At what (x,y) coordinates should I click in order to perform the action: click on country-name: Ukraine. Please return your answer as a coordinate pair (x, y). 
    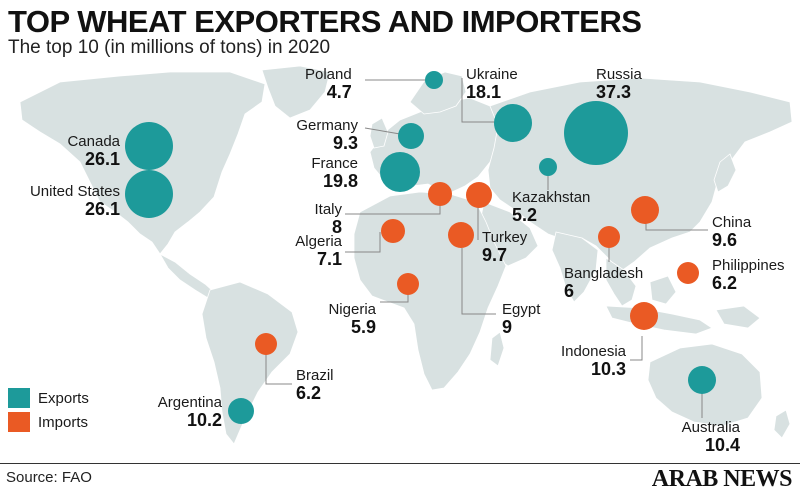
    Looking at the image, I should click on (492, 74).